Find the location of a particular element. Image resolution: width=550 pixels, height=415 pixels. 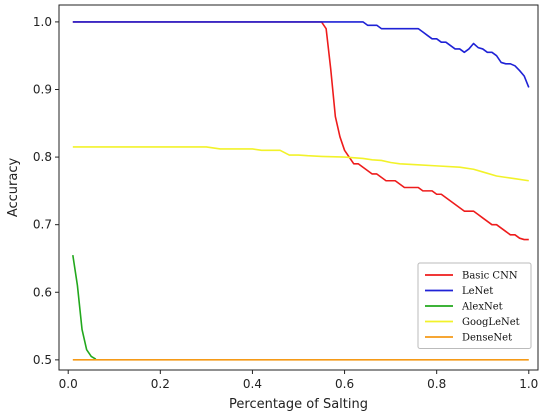

legend-label-2: AlexNet is located at coordinates (482, 307).